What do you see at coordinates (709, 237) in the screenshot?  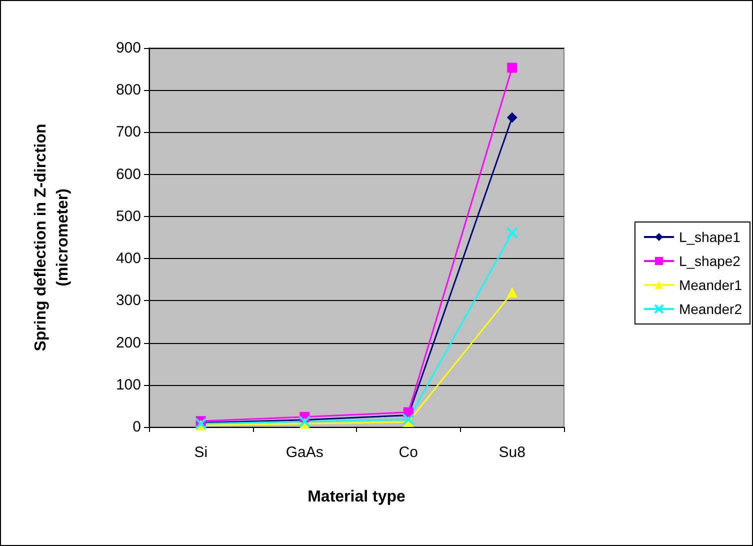 I see `legend-label: L_shape1` at bounding box center [709, 237].